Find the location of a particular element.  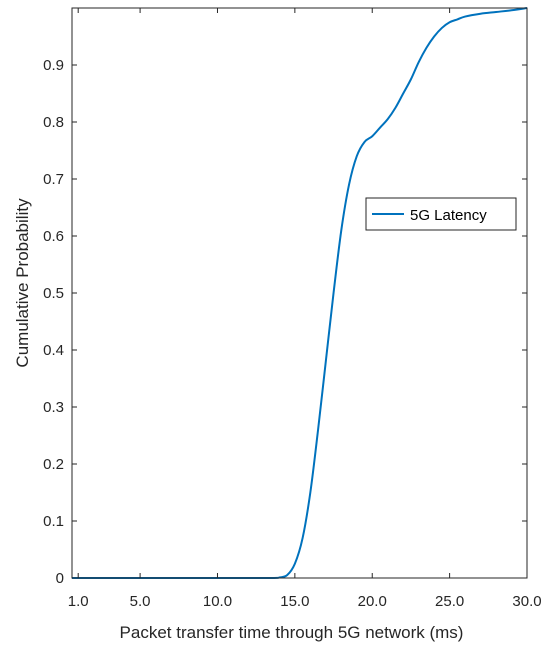

y-tick-label: 0.6 is located at coordinates (53, 236).